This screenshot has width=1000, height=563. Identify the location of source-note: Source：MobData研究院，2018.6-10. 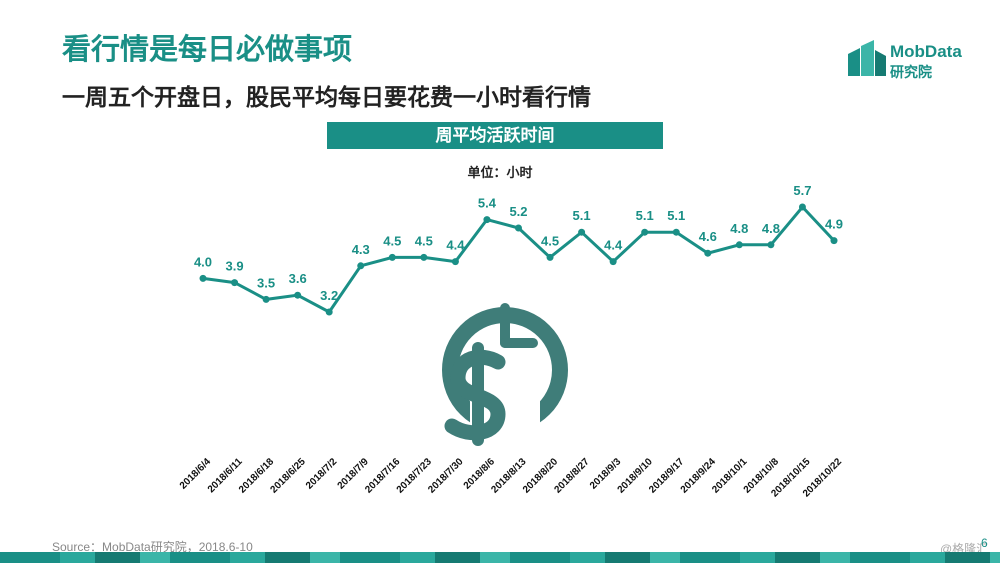
(152, 547).